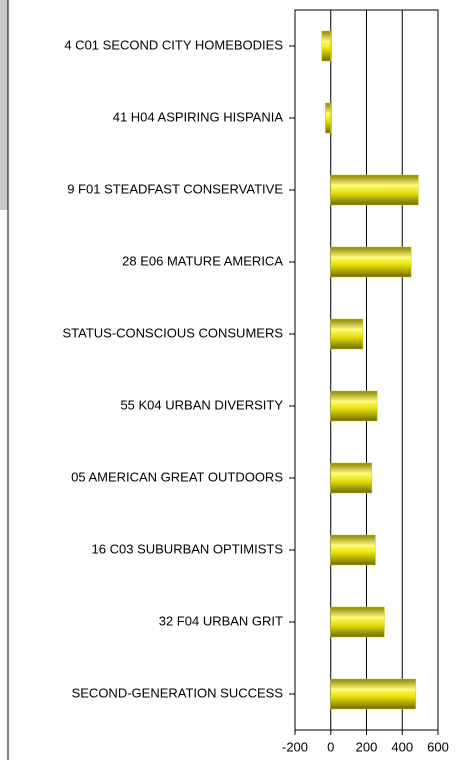 The image size is (472, 760). Describe the element at coordinates (201, 404) in the screenshot. I see `y-tick-label: 55 K04 URBAN DIVERSITY` at that location.